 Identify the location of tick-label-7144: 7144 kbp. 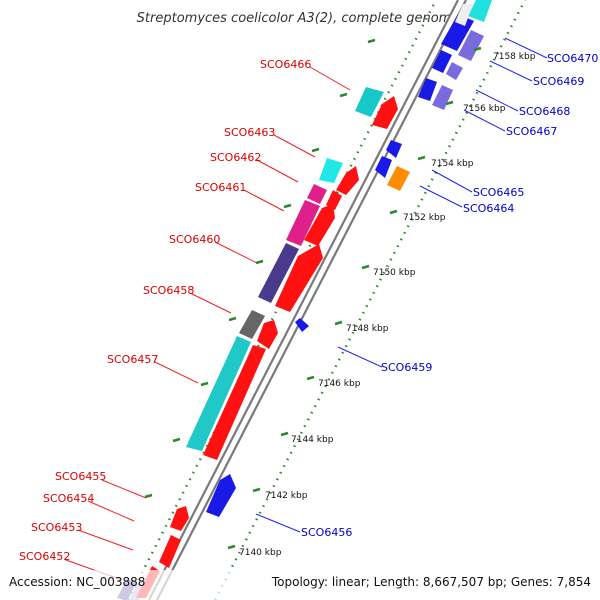
(312, 440).